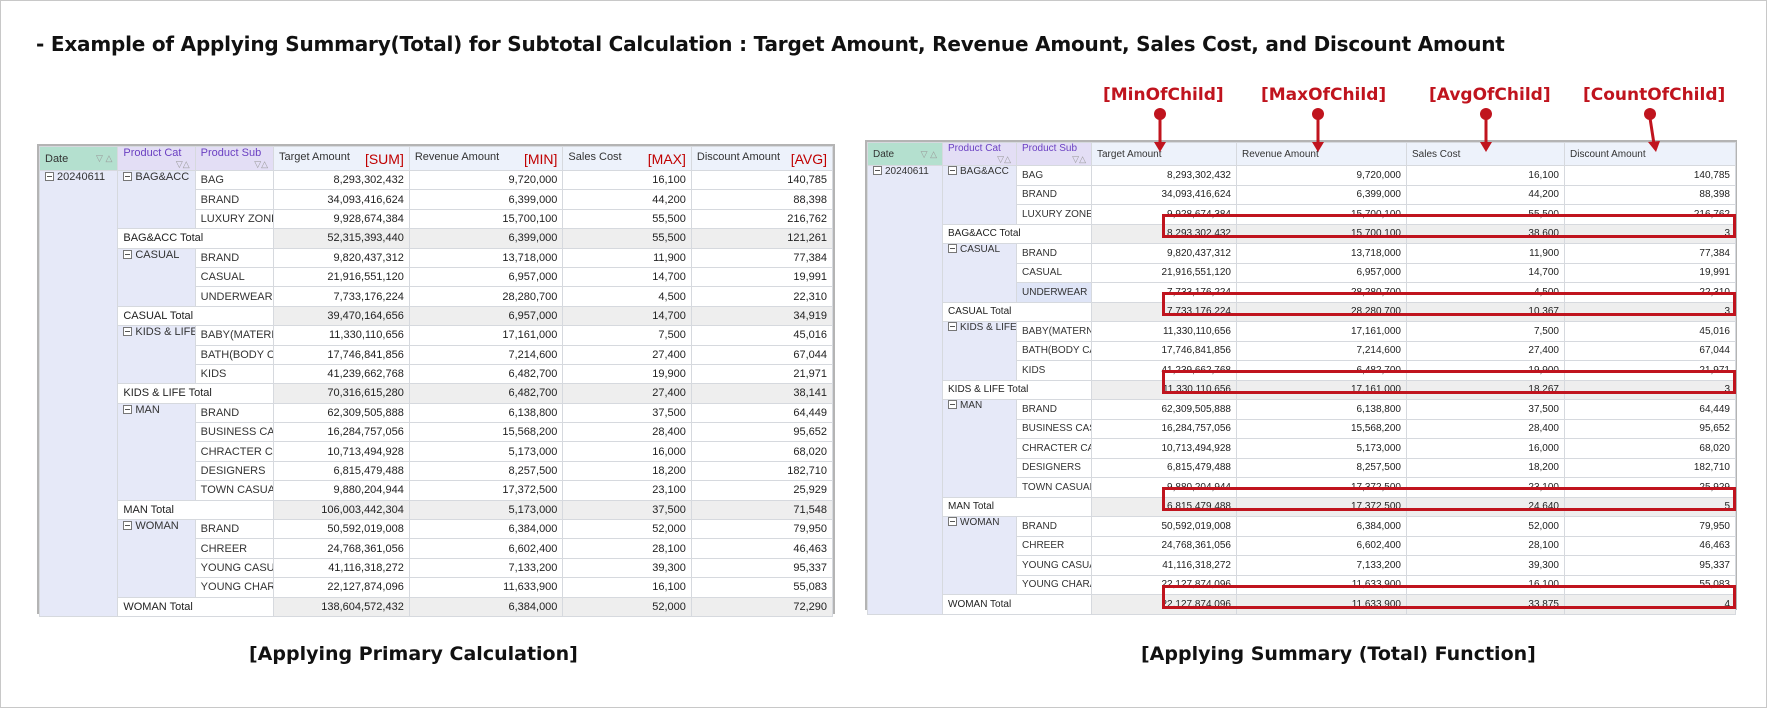  Describe the element at coordinates (1054, 272) in the screenshot. I see `subcategory-cell: CASUAL` at that location.